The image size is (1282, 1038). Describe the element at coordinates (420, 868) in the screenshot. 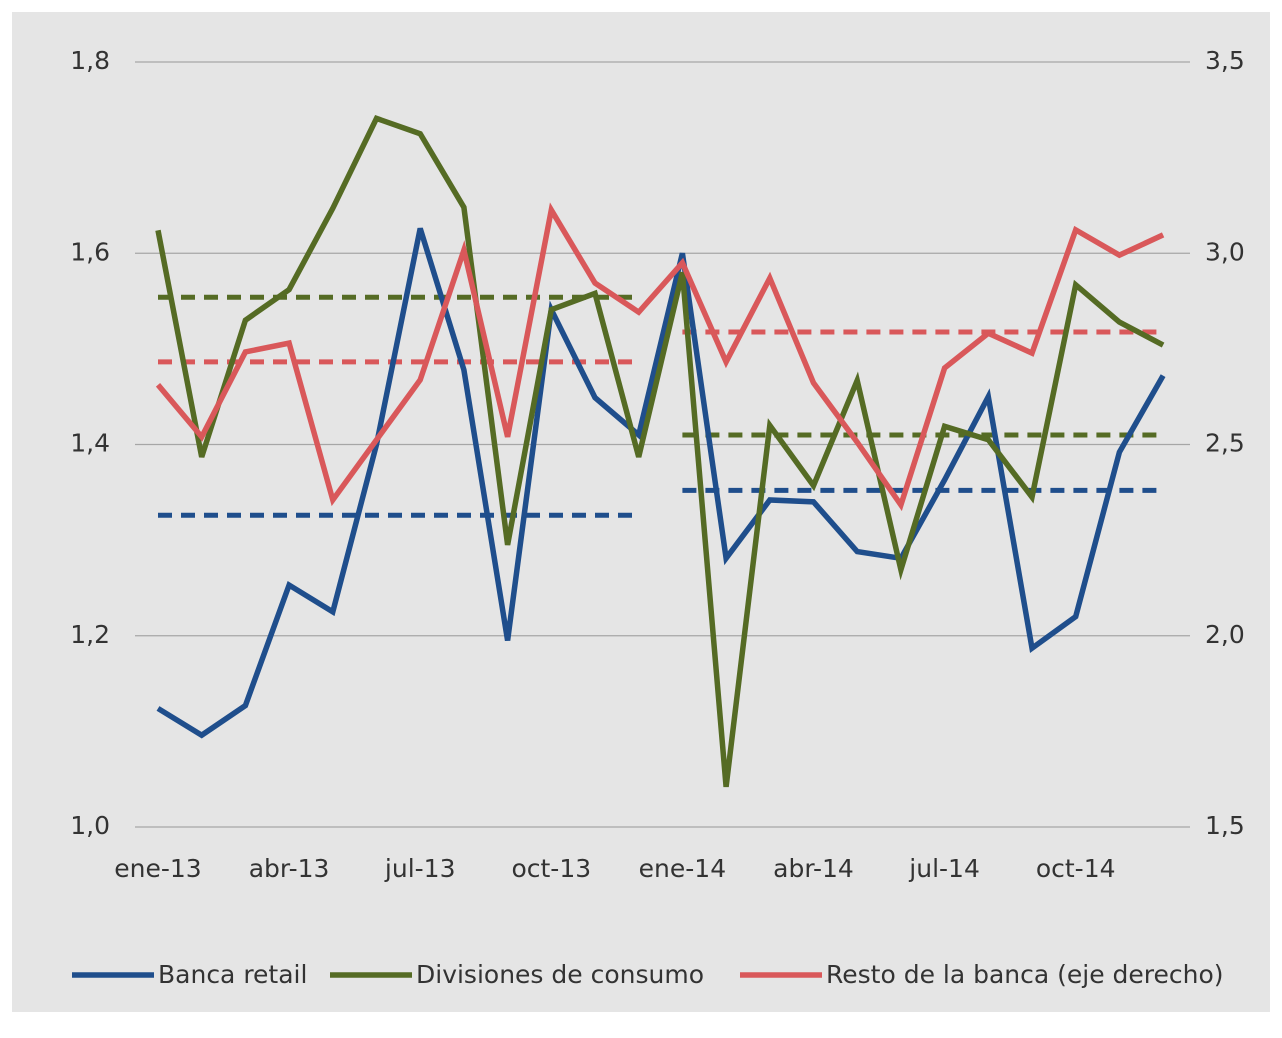

I see `x-tick-label: jul-13` at that location.